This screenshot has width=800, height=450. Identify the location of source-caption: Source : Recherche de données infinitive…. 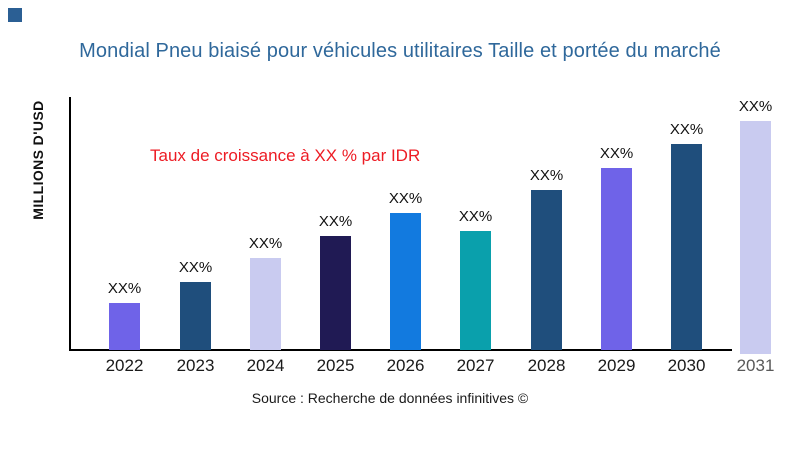
(390, 398).